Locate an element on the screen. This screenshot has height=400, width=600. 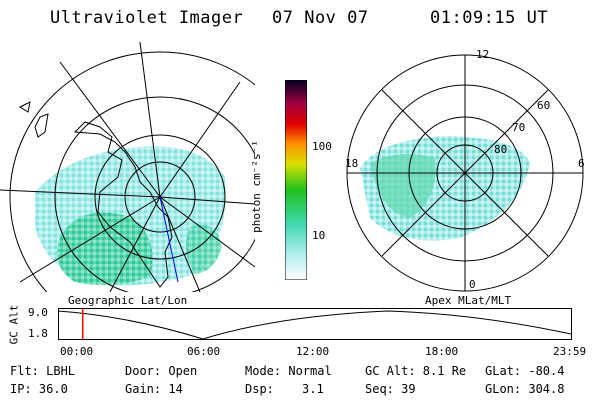
filter-readout: Flt: LBHL is located at coordinates (43, 371).